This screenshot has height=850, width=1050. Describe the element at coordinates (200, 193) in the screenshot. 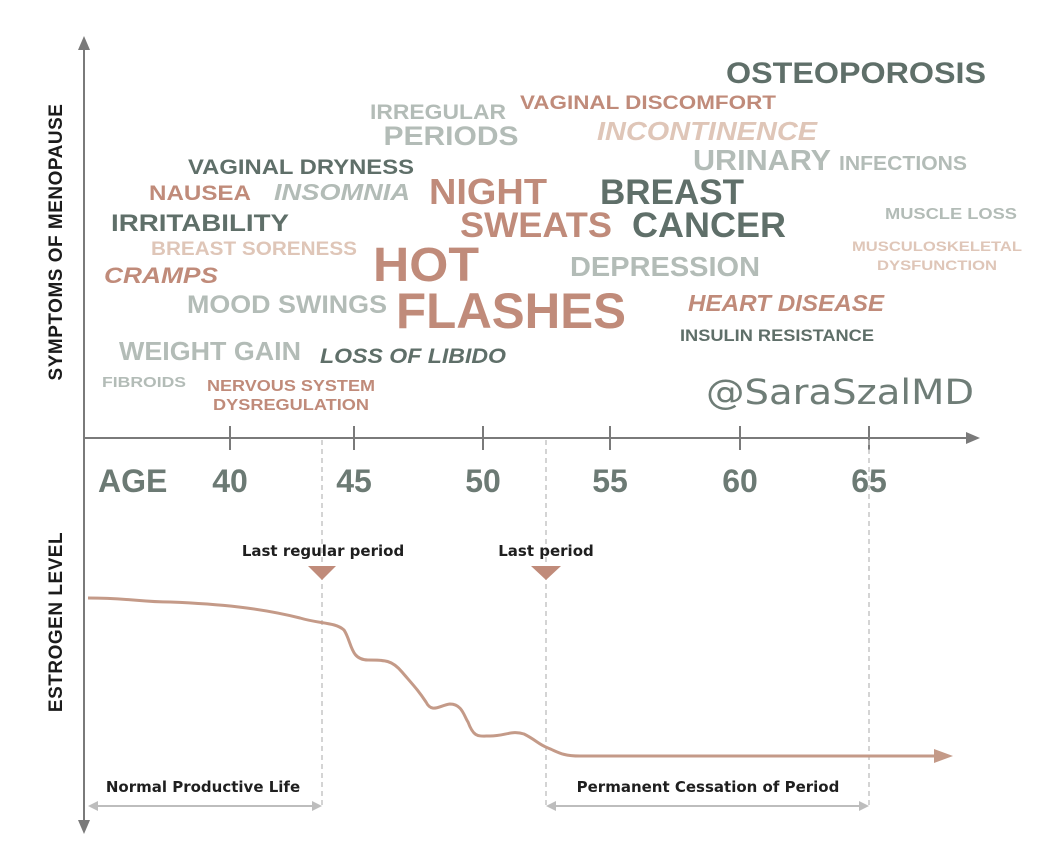

I see `symptom-nausea: NAUSEA` at that location.